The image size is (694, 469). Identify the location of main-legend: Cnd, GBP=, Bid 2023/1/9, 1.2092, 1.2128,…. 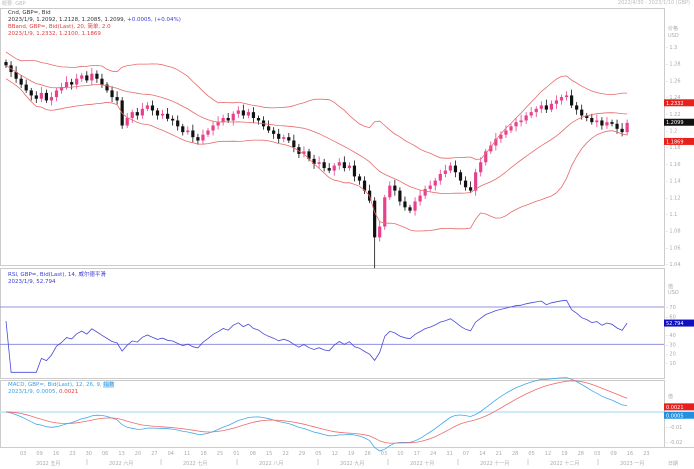
(94, 24).